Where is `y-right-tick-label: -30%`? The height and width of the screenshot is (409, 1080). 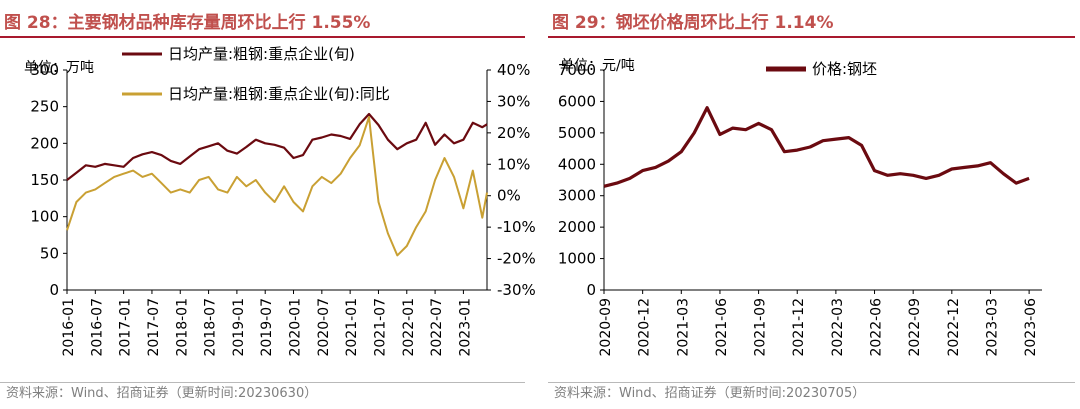
y-right-tick-label: -30% is located at coordinates (516, 290).